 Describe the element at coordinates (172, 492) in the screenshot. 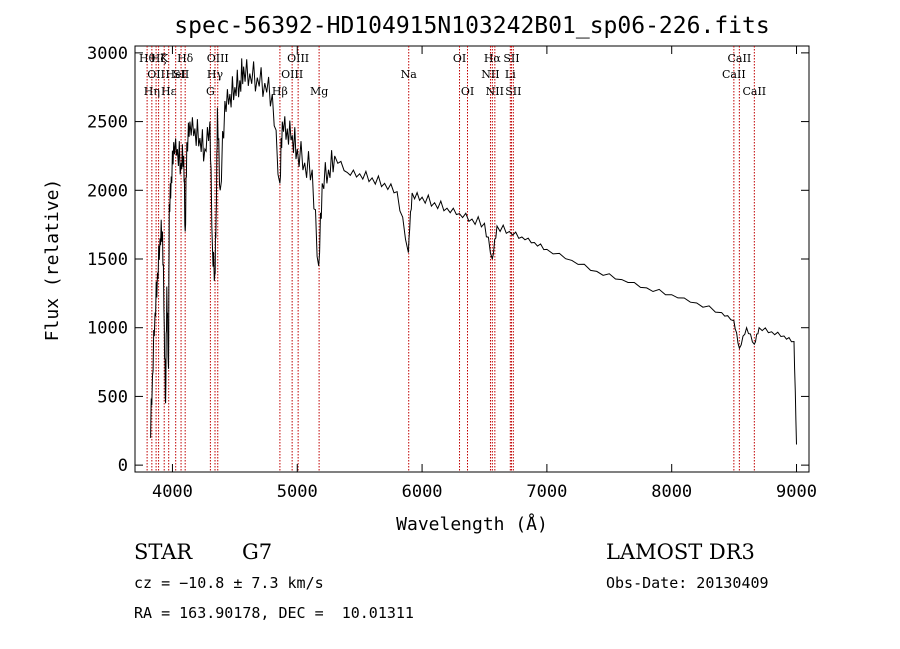

I see `x-tick-label: 4000` at that location.